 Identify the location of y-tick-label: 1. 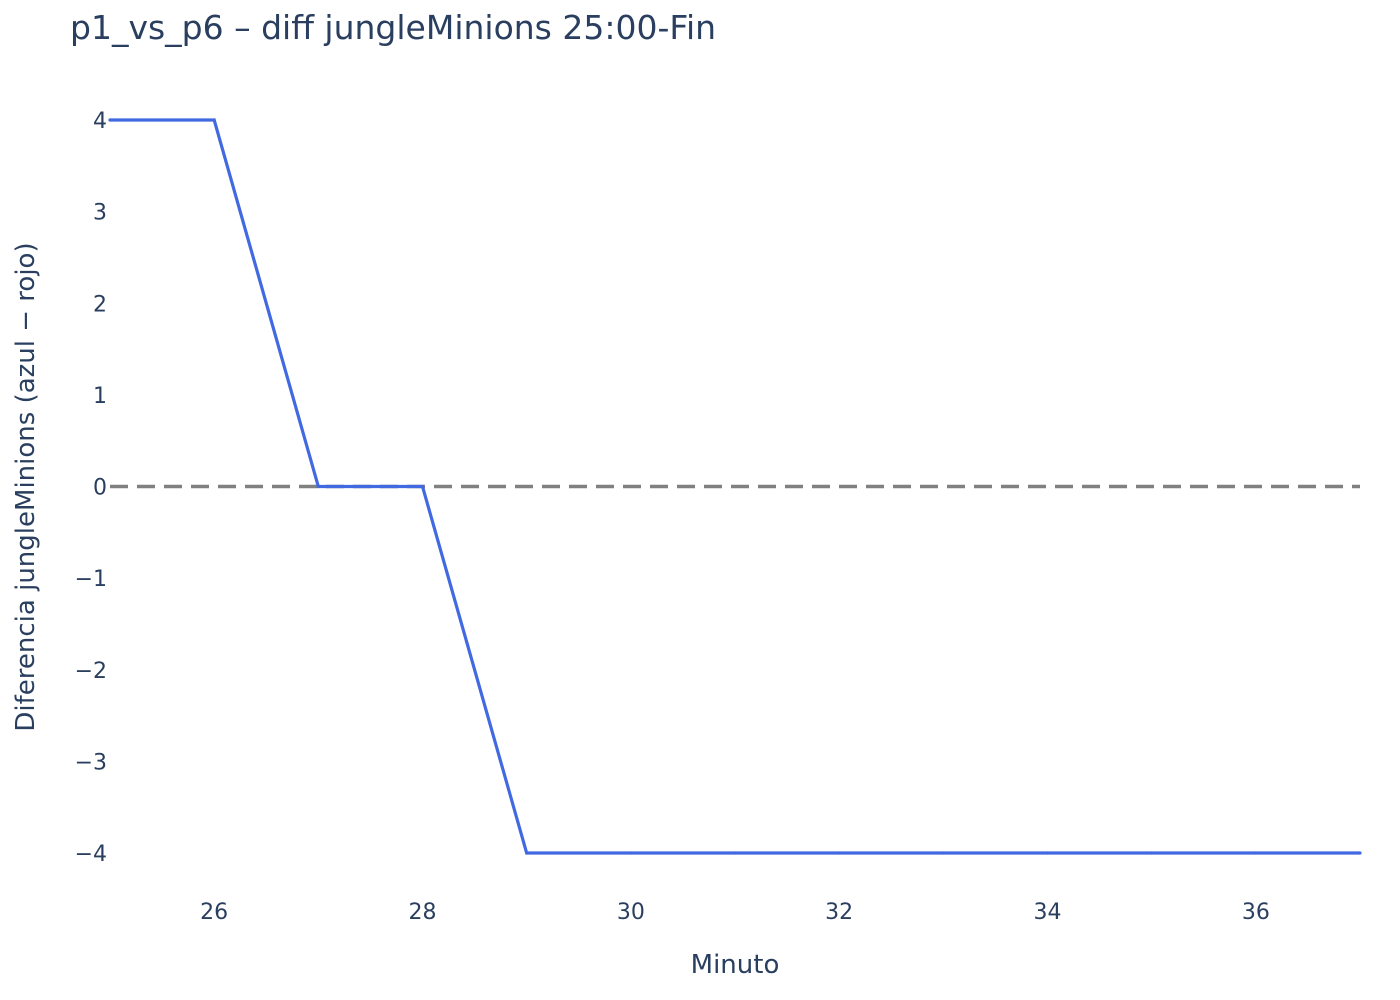
(100, 396).